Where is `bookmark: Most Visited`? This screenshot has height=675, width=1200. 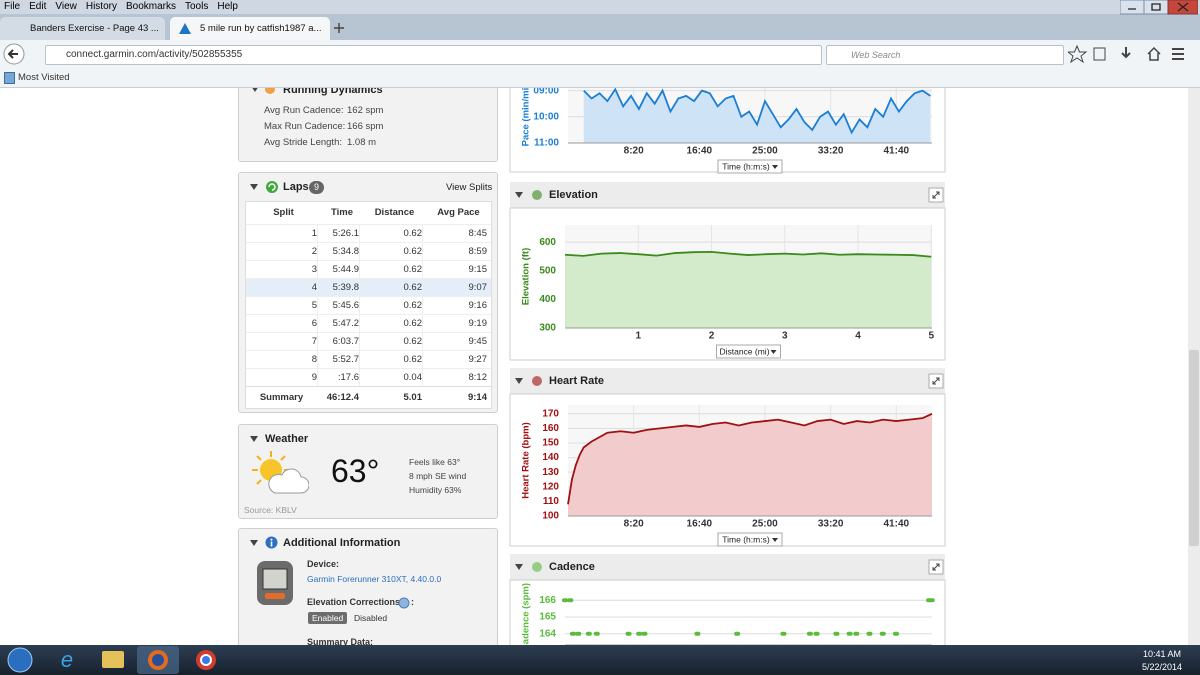 bookmark: Most Visited is located at coordinates (44, 77).